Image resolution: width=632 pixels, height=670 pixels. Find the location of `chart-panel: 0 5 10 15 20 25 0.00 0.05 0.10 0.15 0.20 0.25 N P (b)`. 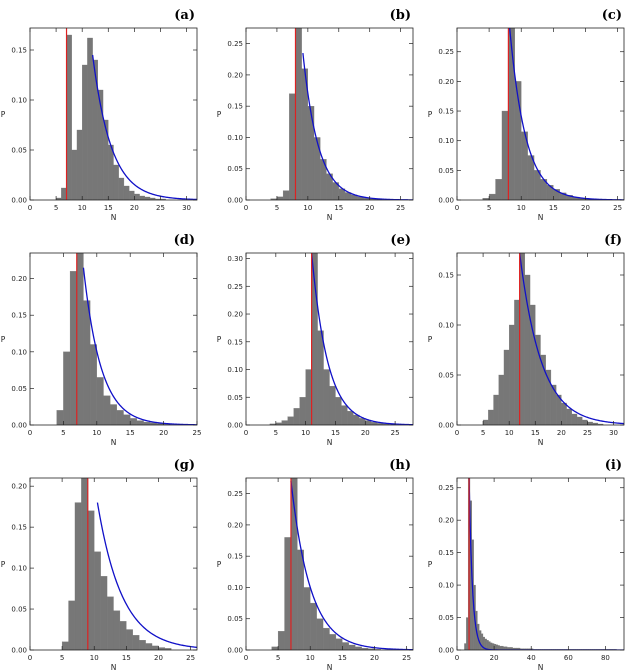

chart-panel: 0 5 10 15 20 25 0.00 0.05 0.10 0.15 0.20 0.25 N P (b) is located at coordinates (315, 115).